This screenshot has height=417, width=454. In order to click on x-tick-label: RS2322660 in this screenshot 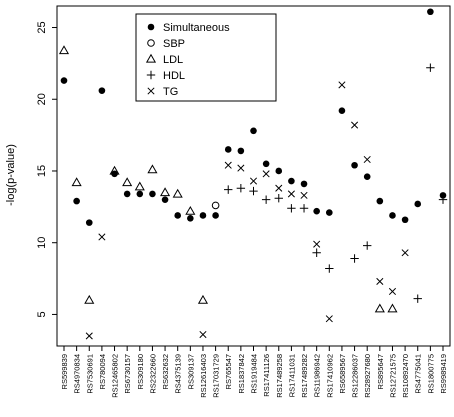, I will do `click(152, 374)`.